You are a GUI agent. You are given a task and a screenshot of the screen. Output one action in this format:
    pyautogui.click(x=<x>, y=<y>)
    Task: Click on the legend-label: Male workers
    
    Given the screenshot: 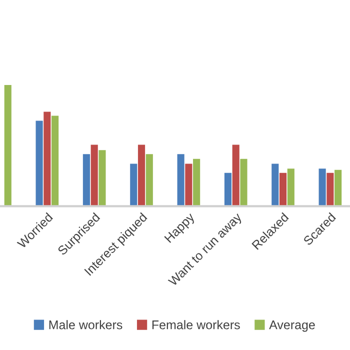 What is the action you would take?
    pyautogui.click(x=85, y=325)
    